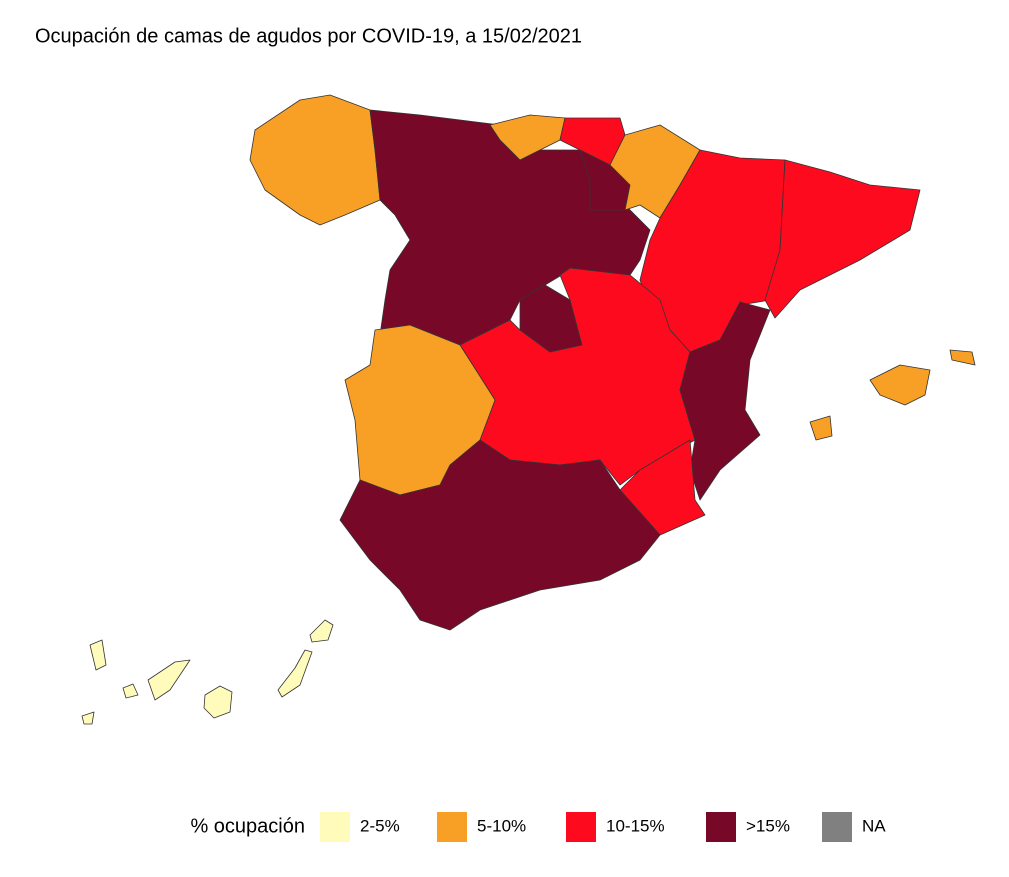 This screenshot has height=877, width=1009. What do you see at coordinates (635, 825) in the screenshot?
I see `legend-label: 10-15%` at bounding box center [635, 825].